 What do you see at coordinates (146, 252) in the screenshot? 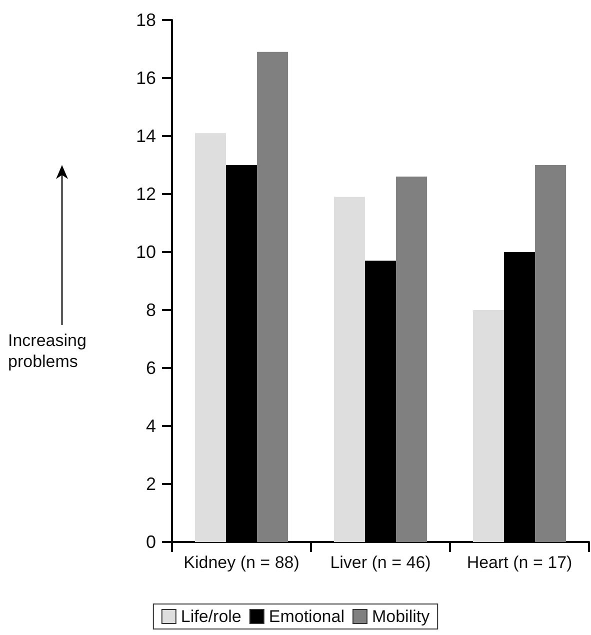
I see `y-tick-label: 10` at bounding box center [146, 252].